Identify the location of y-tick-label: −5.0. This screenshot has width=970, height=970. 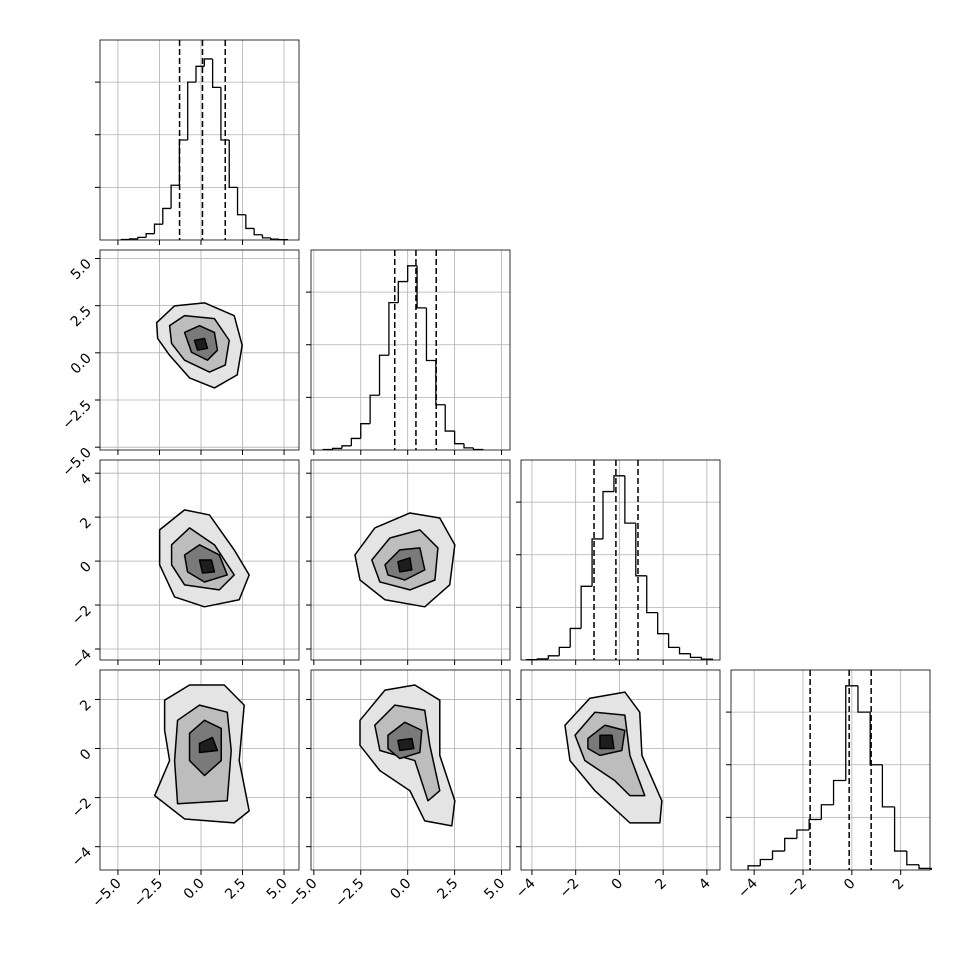
(76, 462).